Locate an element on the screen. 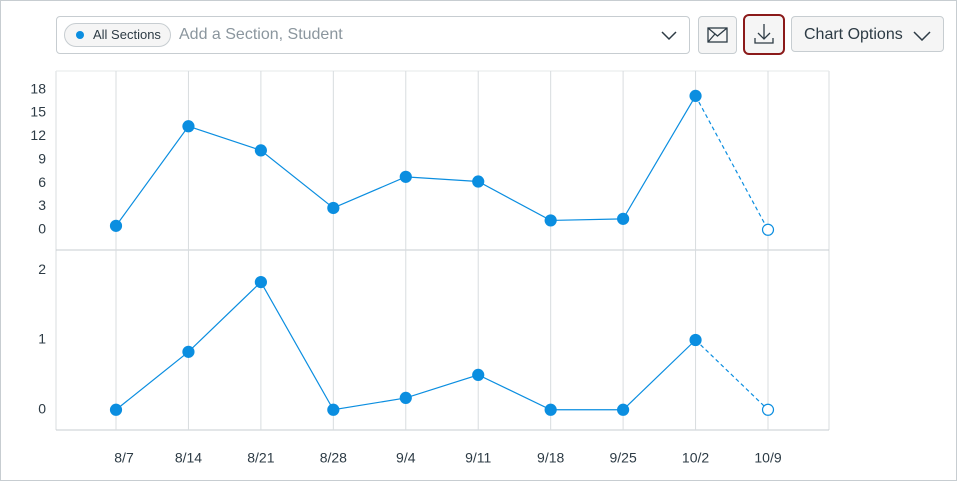 Image resolution: width=957 pixels, height=481 pixels. x-tick-label: 10/2 is located at coordinates (695, 458).